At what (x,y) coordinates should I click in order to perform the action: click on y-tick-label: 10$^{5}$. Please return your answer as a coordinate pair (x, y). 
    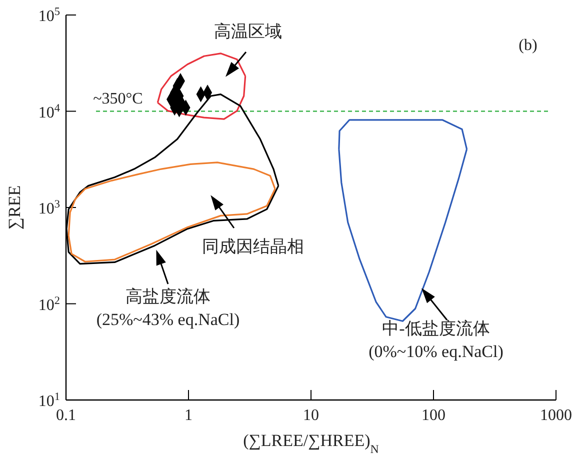
    Looking at the image, I should click on (49, 15).